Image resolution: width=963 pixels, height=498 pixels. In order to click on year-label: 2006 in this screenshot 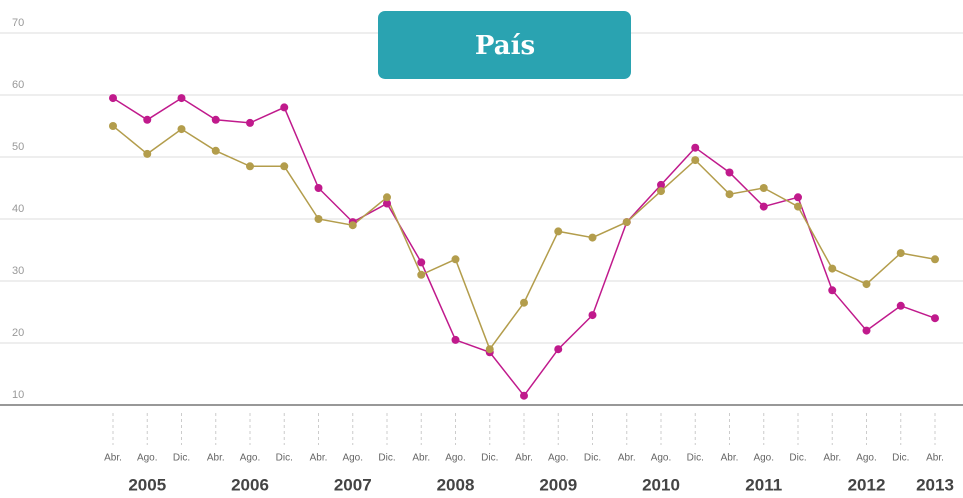, I will do `click(250, 484)`.